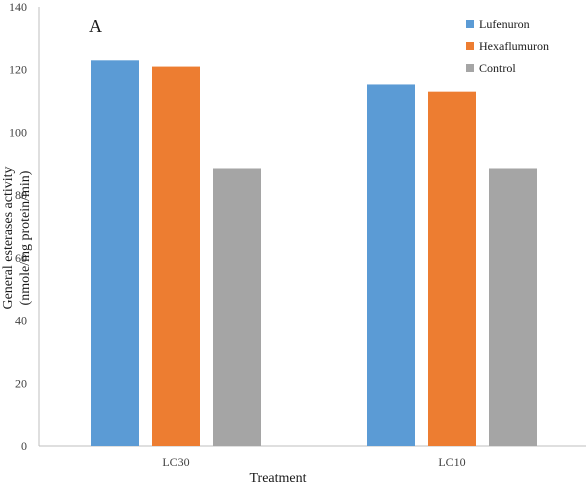  I want to click on legend: Lufenuron Hexaflumuron Control, so click(507, 46).